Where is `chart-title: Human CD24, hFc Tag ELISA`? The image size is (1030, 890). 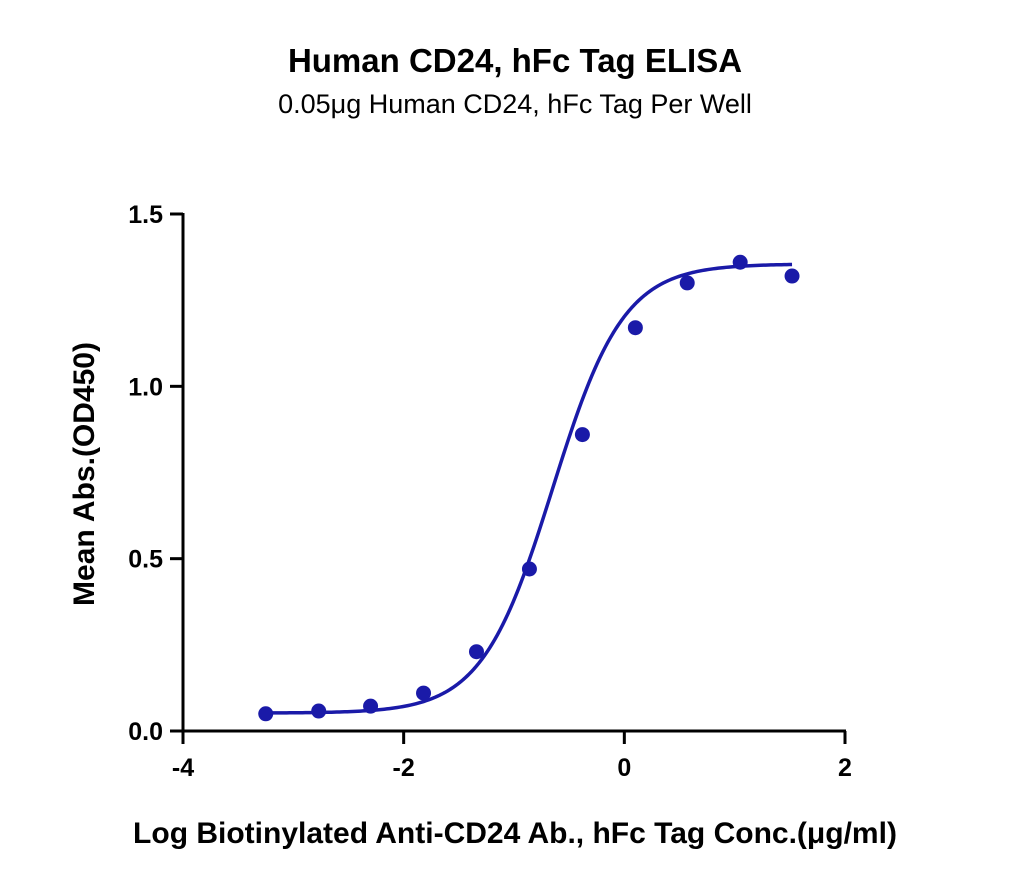
chart-title: Human CD24, hFc Tag ELISA is located at coordinates (515, 60).